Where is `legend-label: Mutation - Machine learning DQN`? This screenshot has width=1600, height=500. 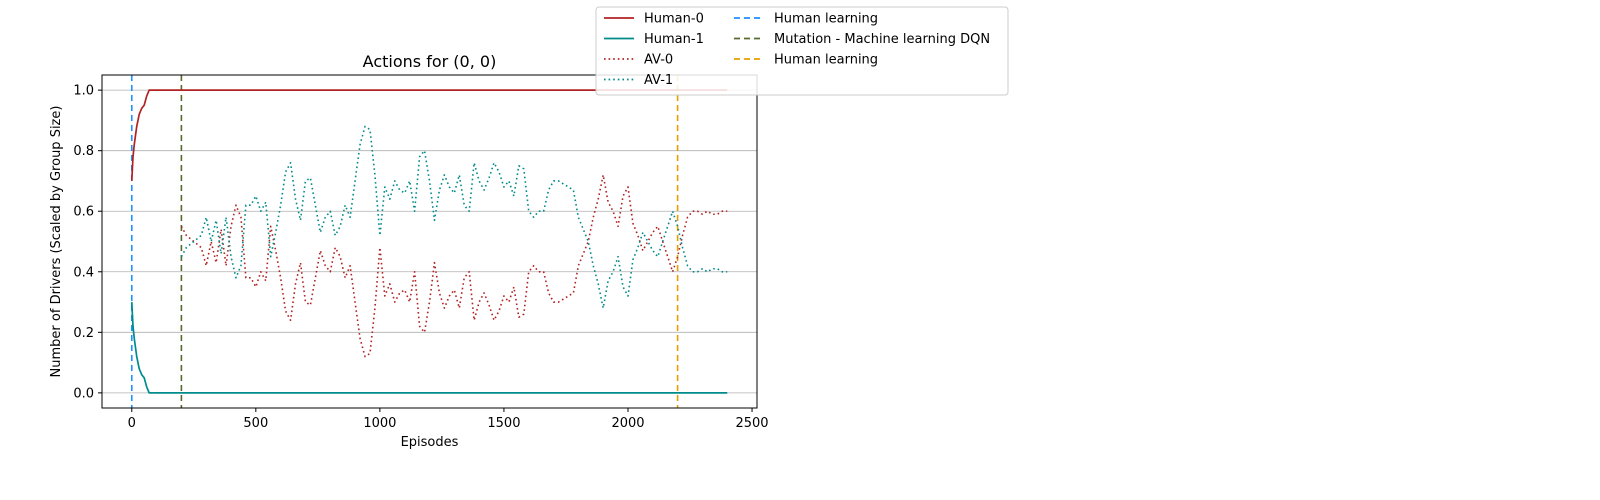
legend-label: Mutation - Machine learning DQN is located at coordinates (882, 39).